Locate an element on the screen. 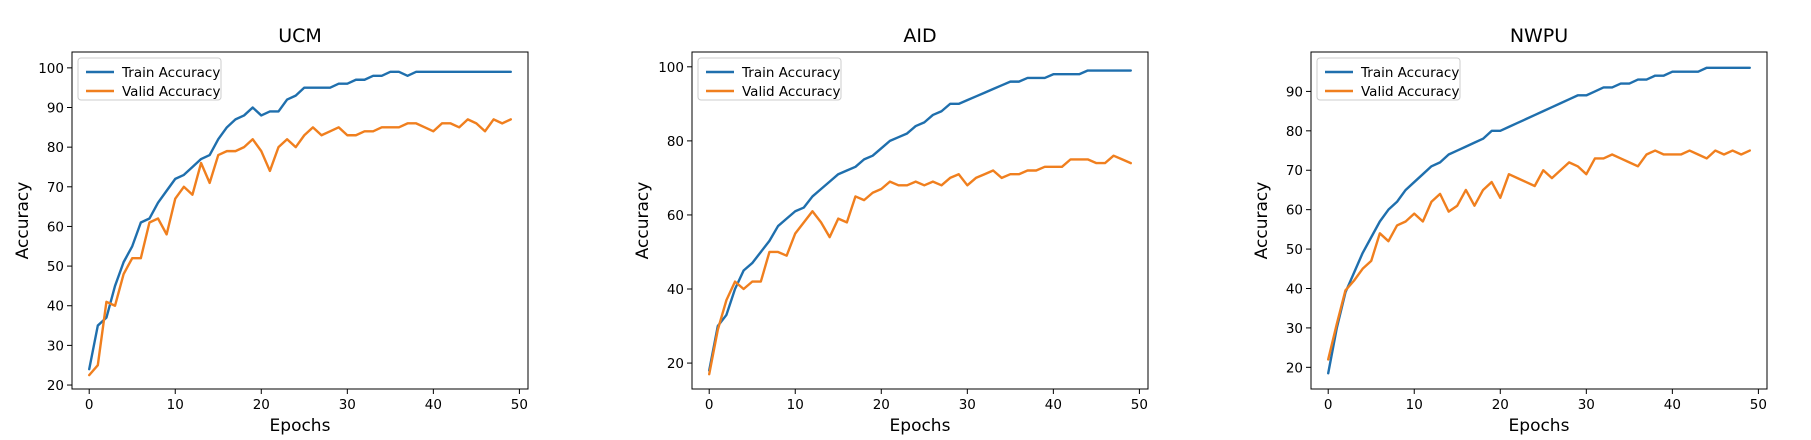 This screenshot has height=440, width=1811. chart-title: UCM is located at coordinates (300, 36).